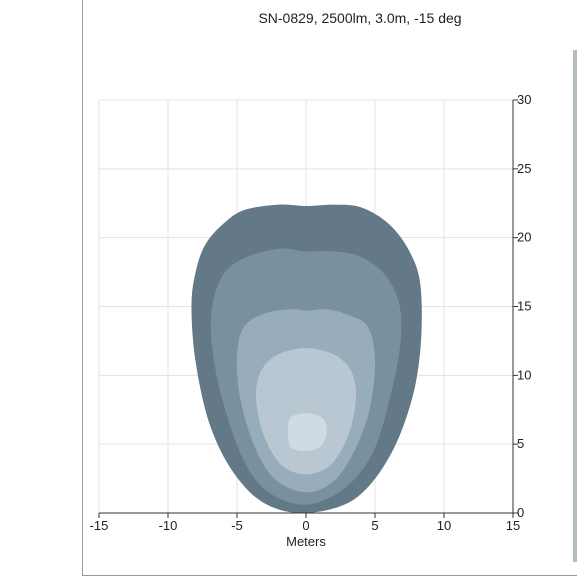 The width and height of the screenshot is (577, 577). I want to click on y-tick-label: 15, so click(524, 306).